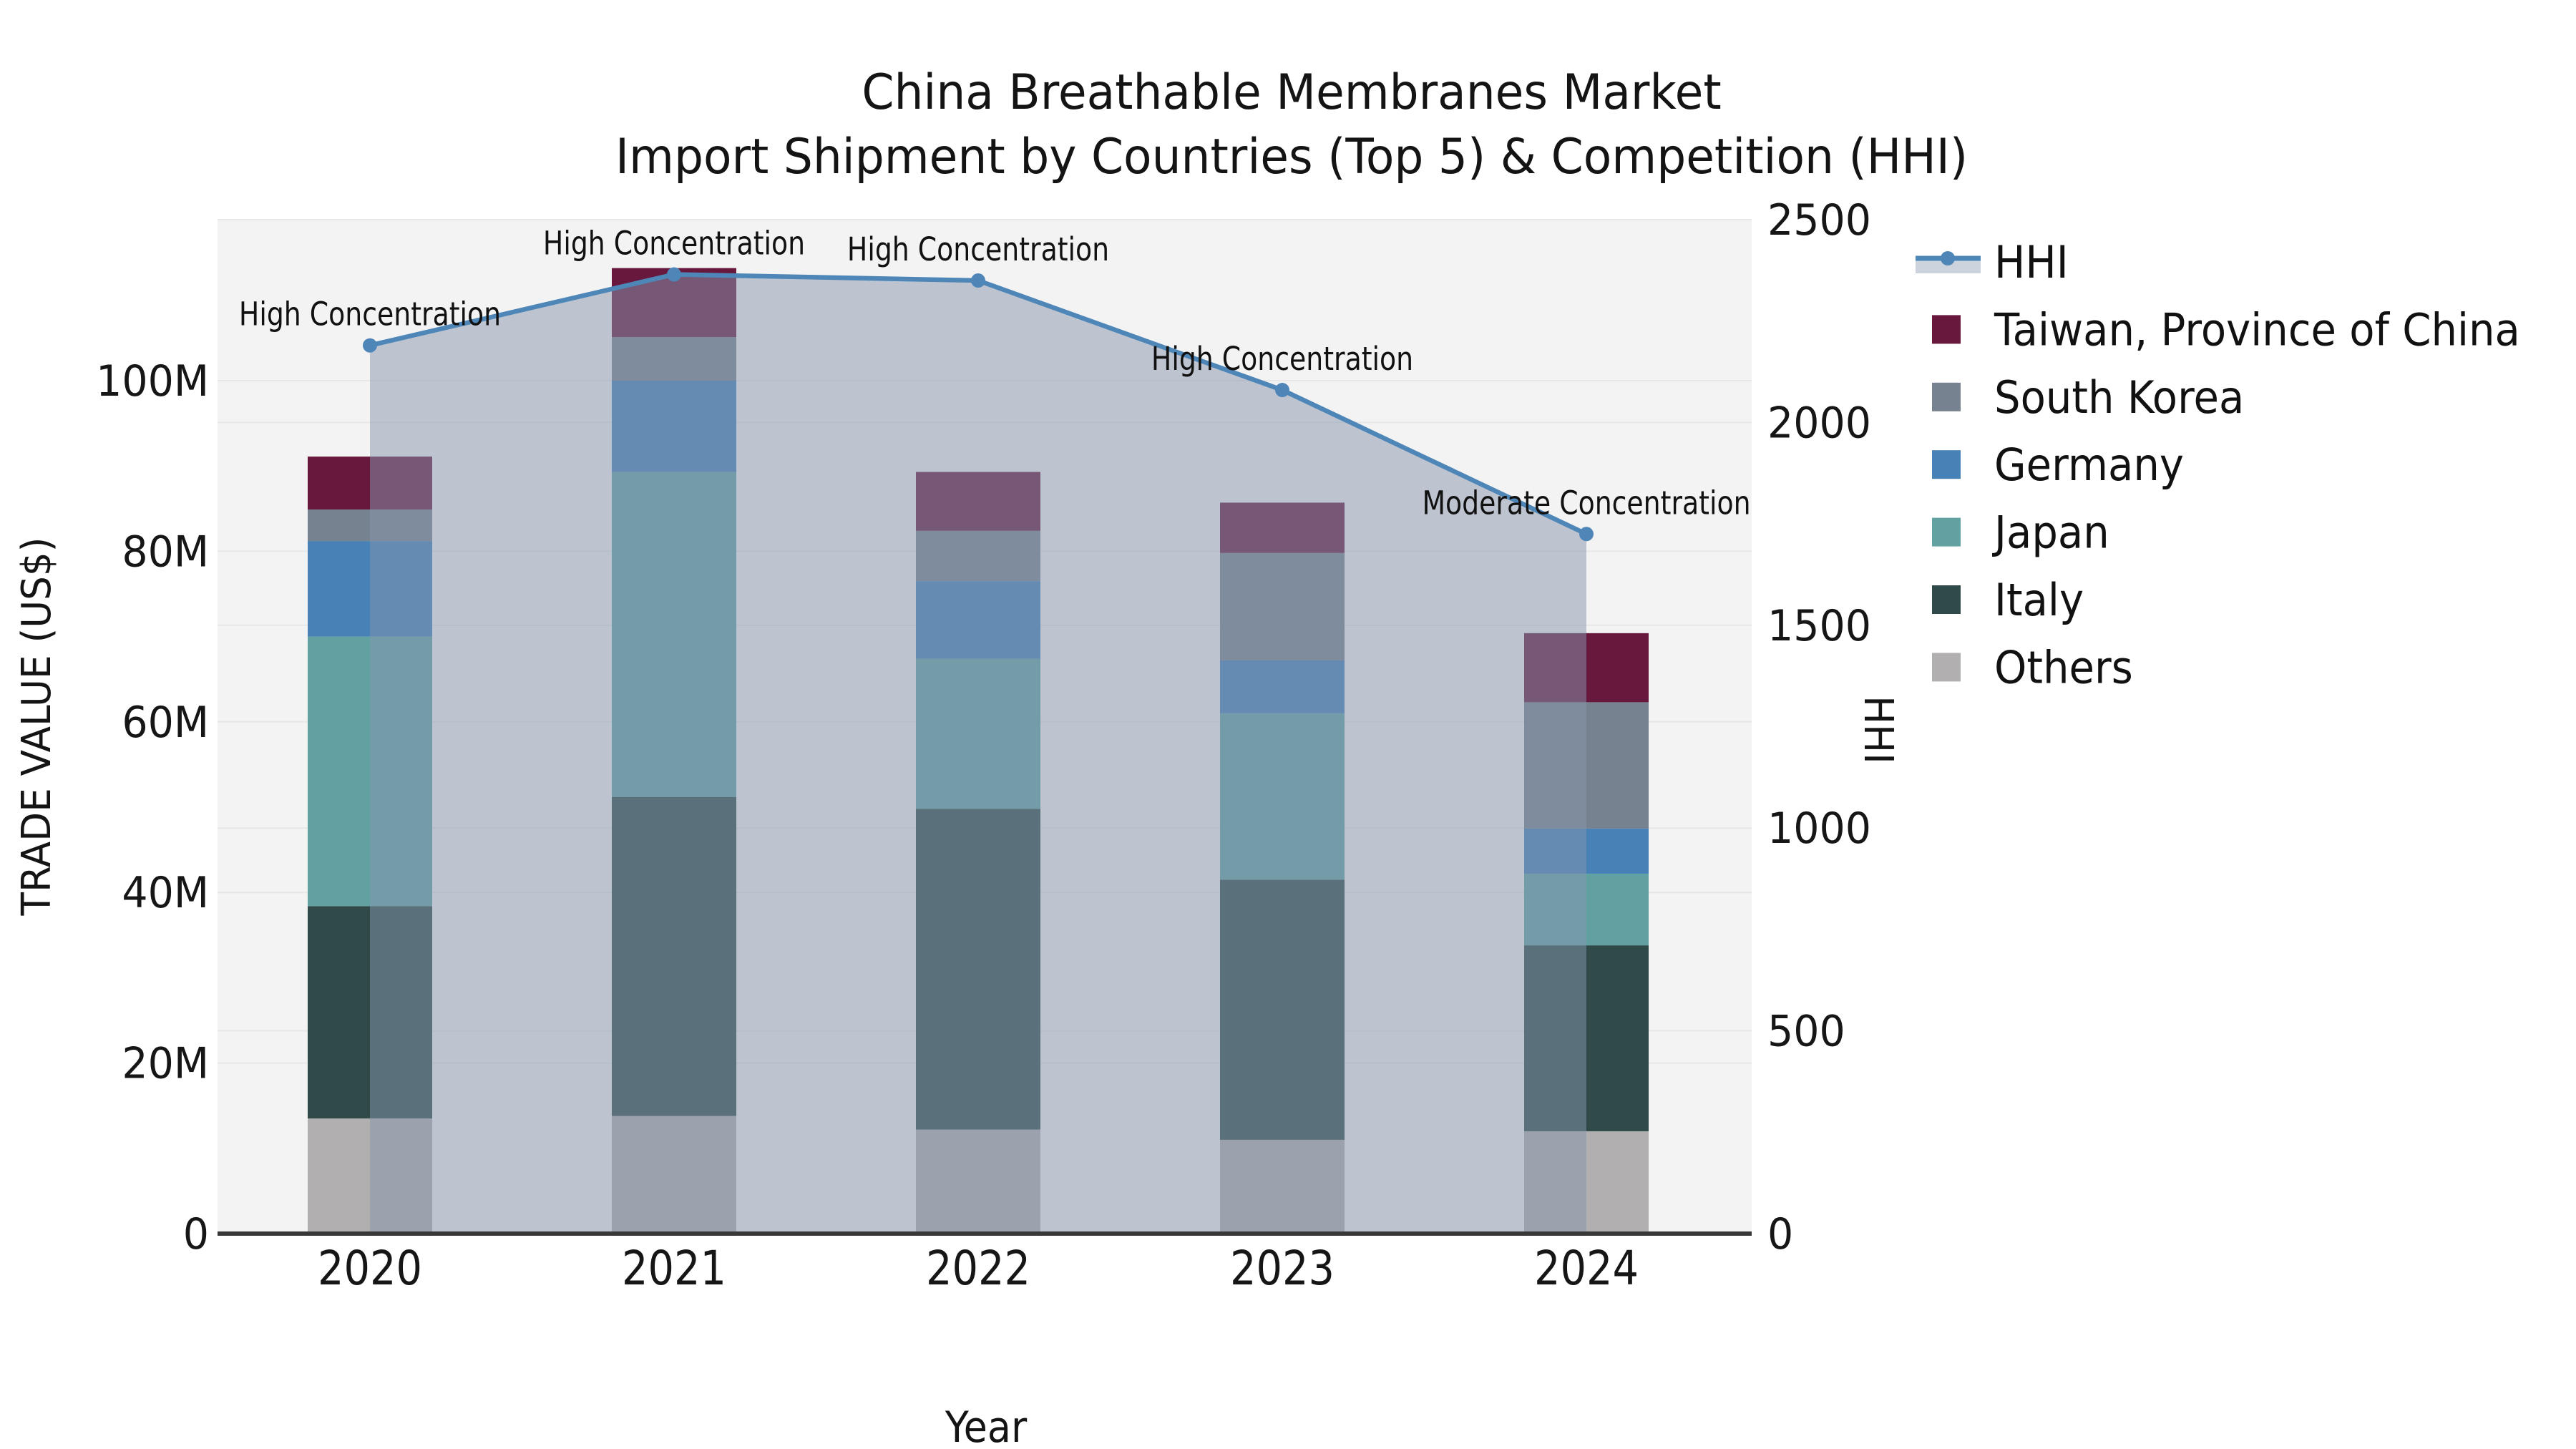 The image size is (2576, 1449). What do you see at coordinates (1879, 730) in the screenshot?
I see `y-axis-title-right: HHI` at bounding box center [1879, 730].